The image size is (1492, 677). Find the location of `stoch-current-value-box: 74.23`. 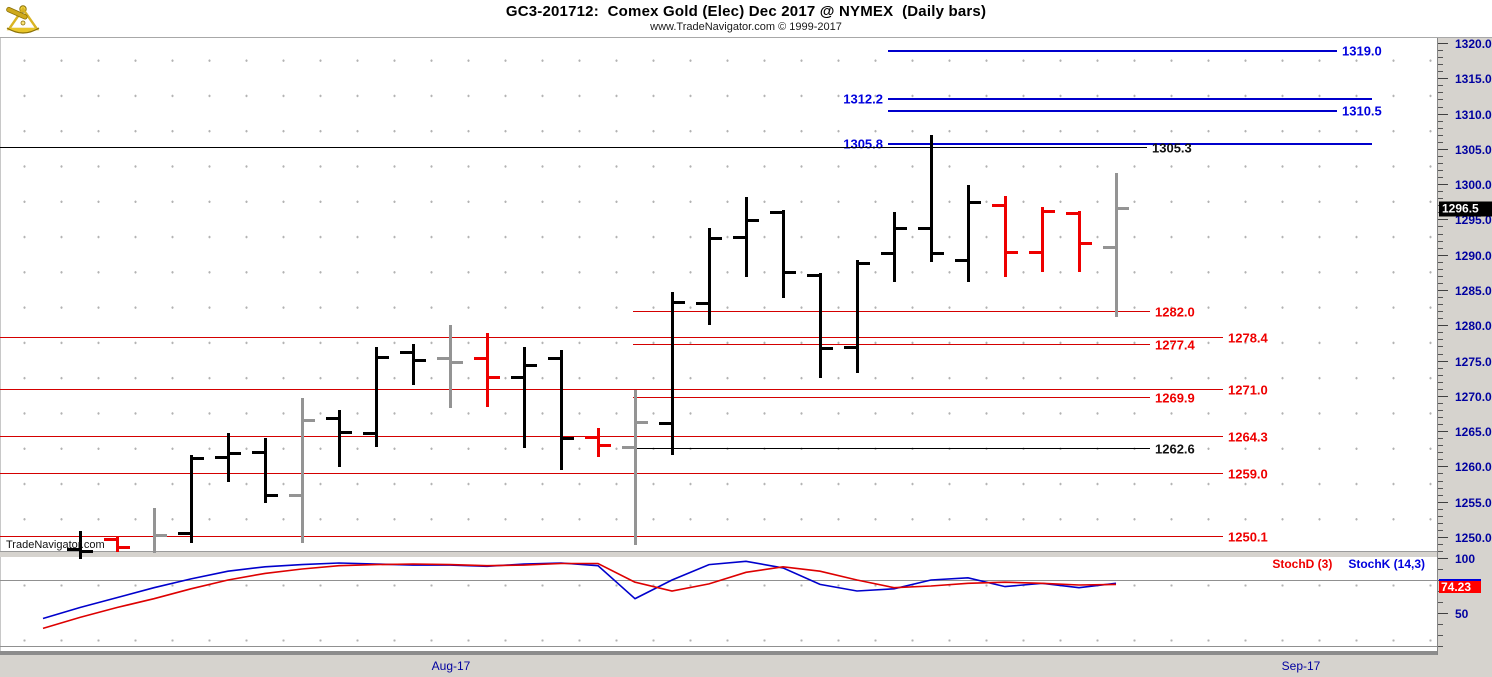

stoch-current-value-box: 74.23 is located at coordinates (1460, 586).